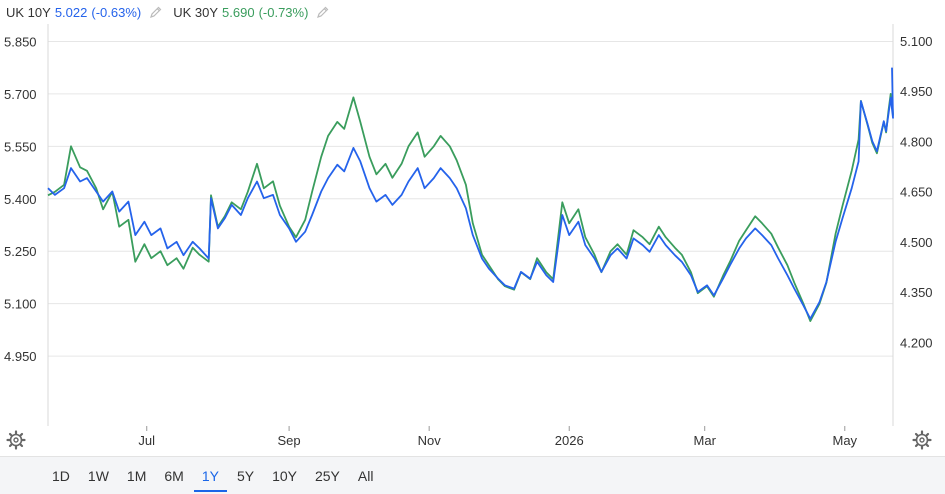 The width and height of the screenshot is (945, 494). What do you see at coordinates (20, 356) in the screenshot?
I see `y-left-tick-label: 4.950` at bounding box center [20, 356].